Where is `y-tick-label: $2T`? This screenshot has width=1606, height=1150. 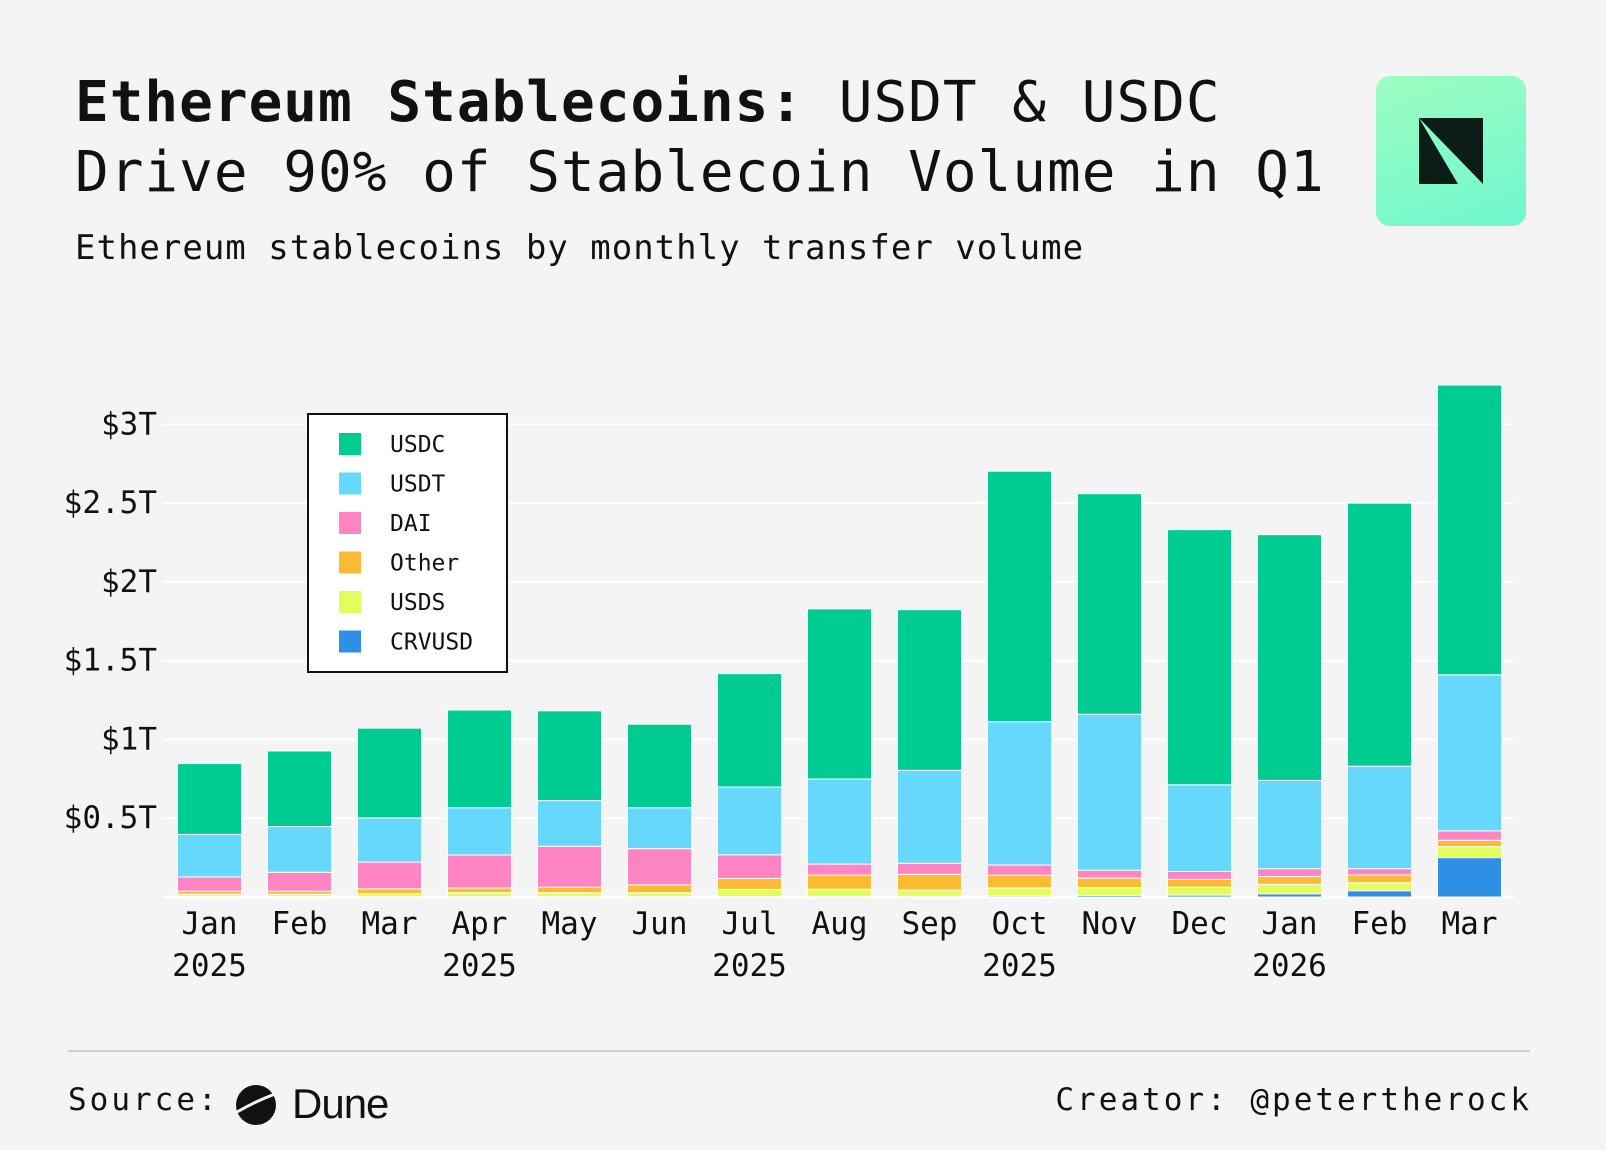 y-tick-label: $2T is located at coordinates (129, 582).